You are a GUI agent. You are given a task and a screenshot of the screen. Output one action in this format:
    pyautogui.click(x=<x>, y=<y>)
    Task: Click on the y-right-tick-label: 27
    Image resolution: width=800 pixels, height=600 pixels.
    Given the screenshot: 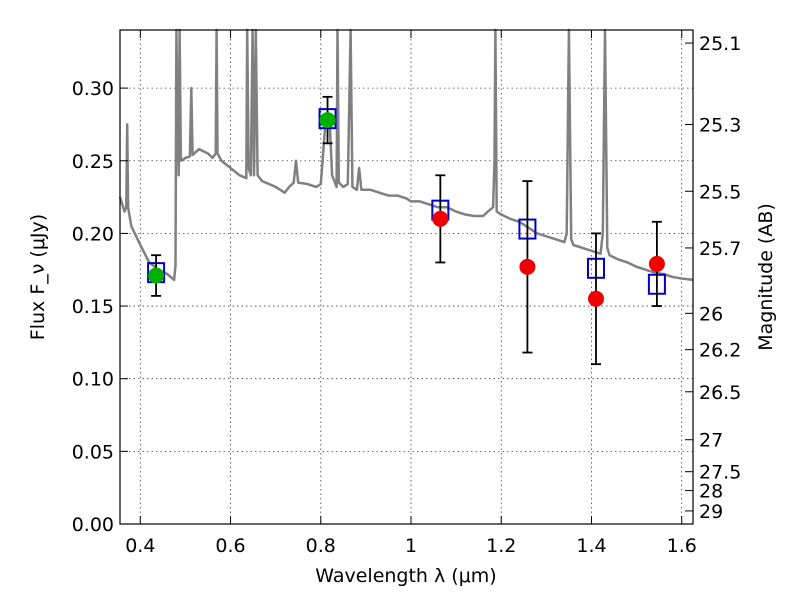 What is the action you would take?
    pyautogui.click(x=711, y=441)
    